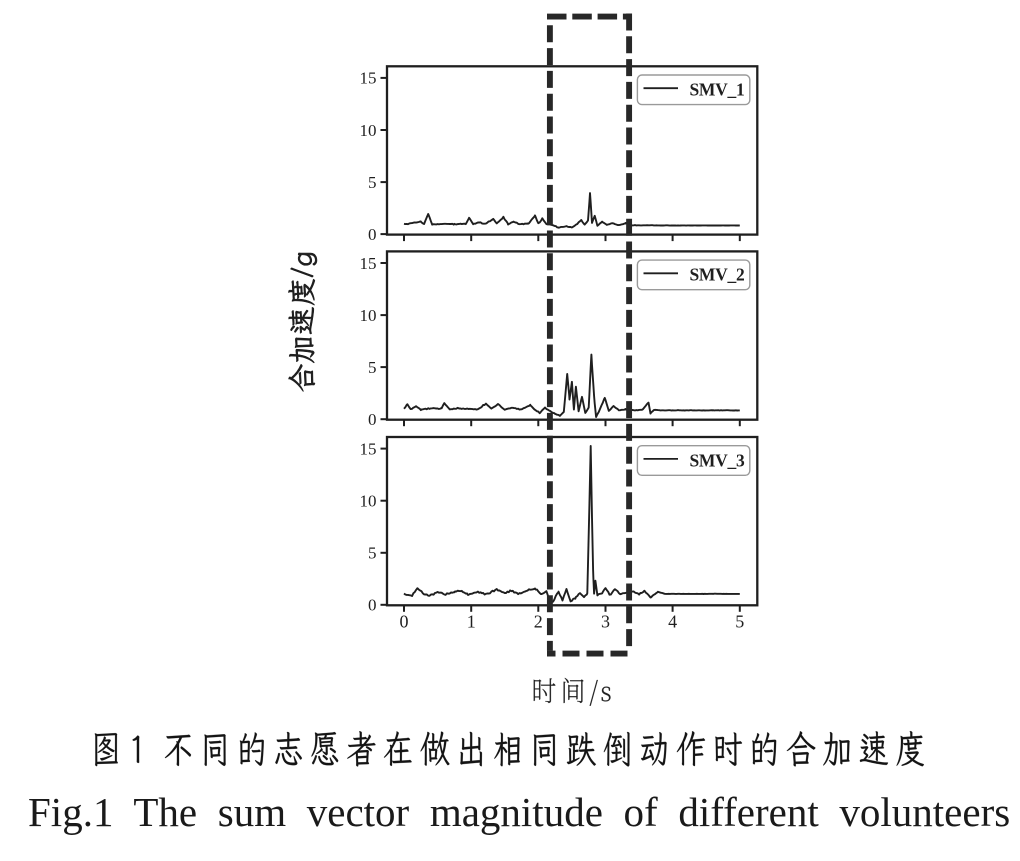  Describe the element at coordinates (605, 622) in the screenshot. I see `svg-text: 3` at that location.